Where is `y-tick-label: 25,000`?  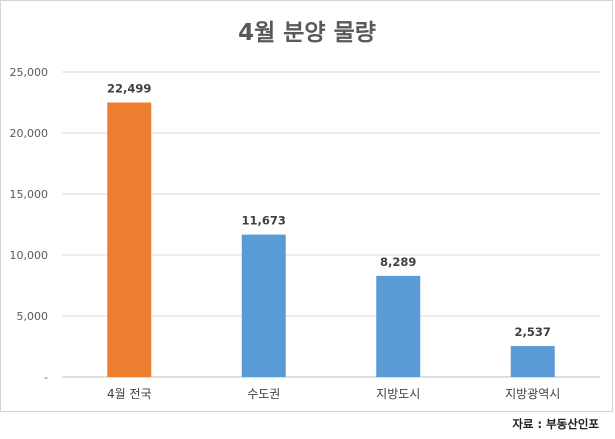
y-tick-label: 25,000 is located at coordinates (29, 72).